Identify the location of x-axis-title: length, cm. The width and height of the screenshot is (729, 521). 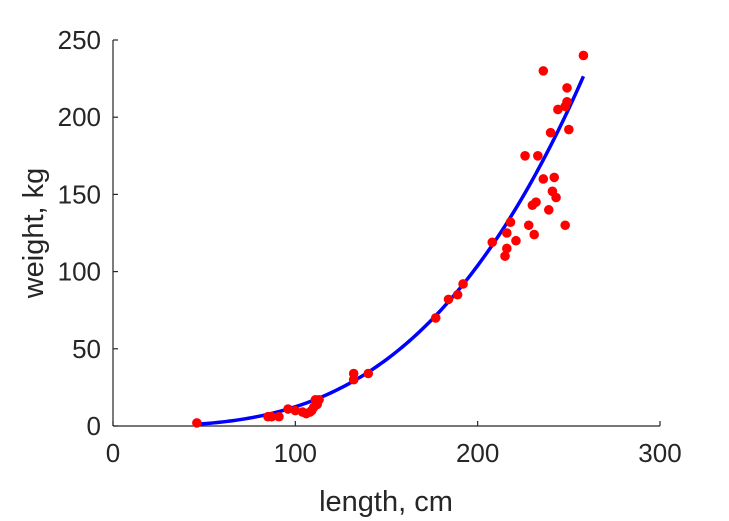
(386, 502).